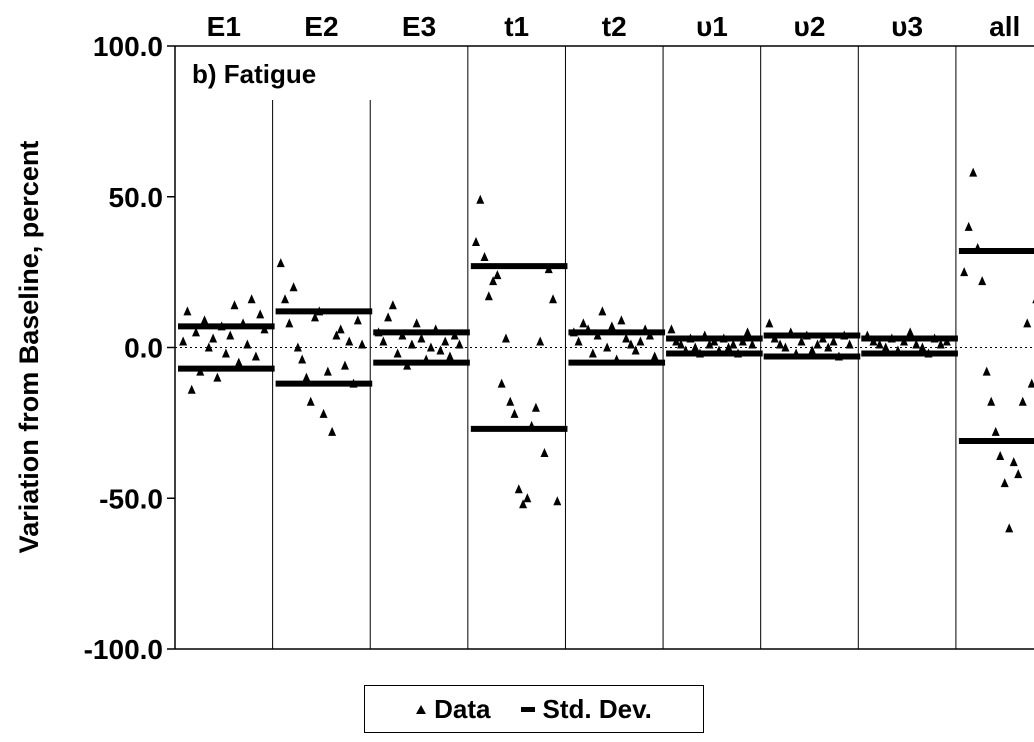 The height and width of the screenshot is (742, 1034). Describe the element at coordinates (29, 347) in the screenshot. I see `y-axis-label: Variation from Baseline, percent` at that location.